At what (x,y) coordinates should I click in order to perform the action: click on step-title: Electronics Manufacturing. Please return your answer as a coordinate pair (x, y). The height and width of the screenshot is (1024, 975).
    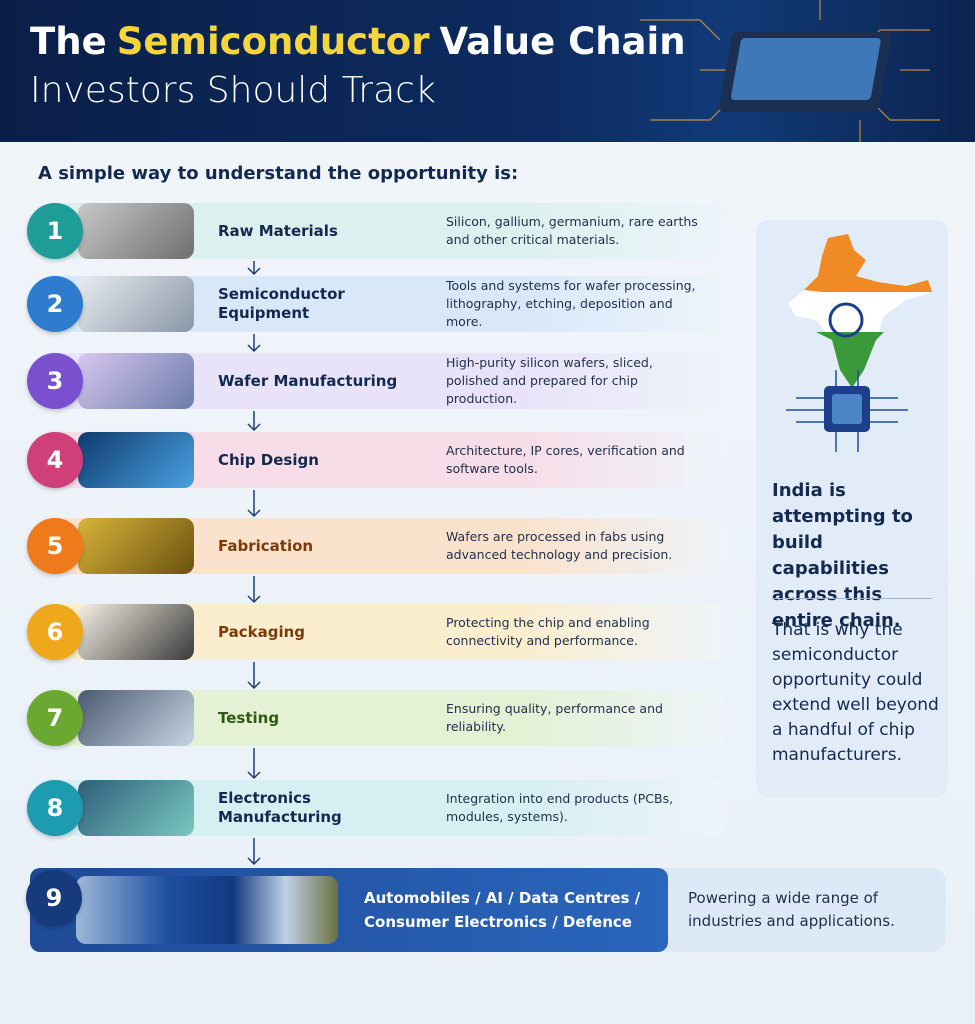
    Looking at the image, I should click on (280, 807).